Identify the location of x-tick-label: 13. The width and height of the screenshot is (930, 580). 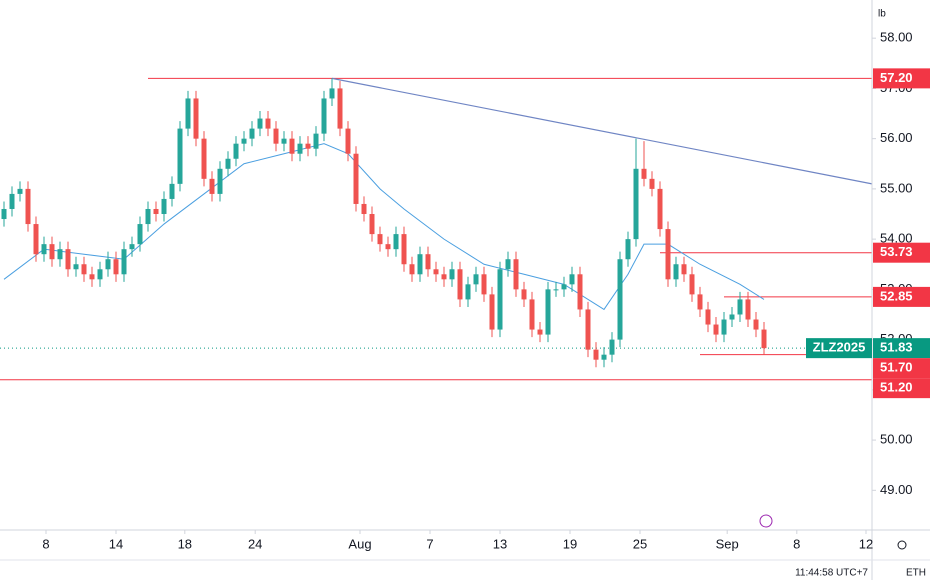
(500, 543).